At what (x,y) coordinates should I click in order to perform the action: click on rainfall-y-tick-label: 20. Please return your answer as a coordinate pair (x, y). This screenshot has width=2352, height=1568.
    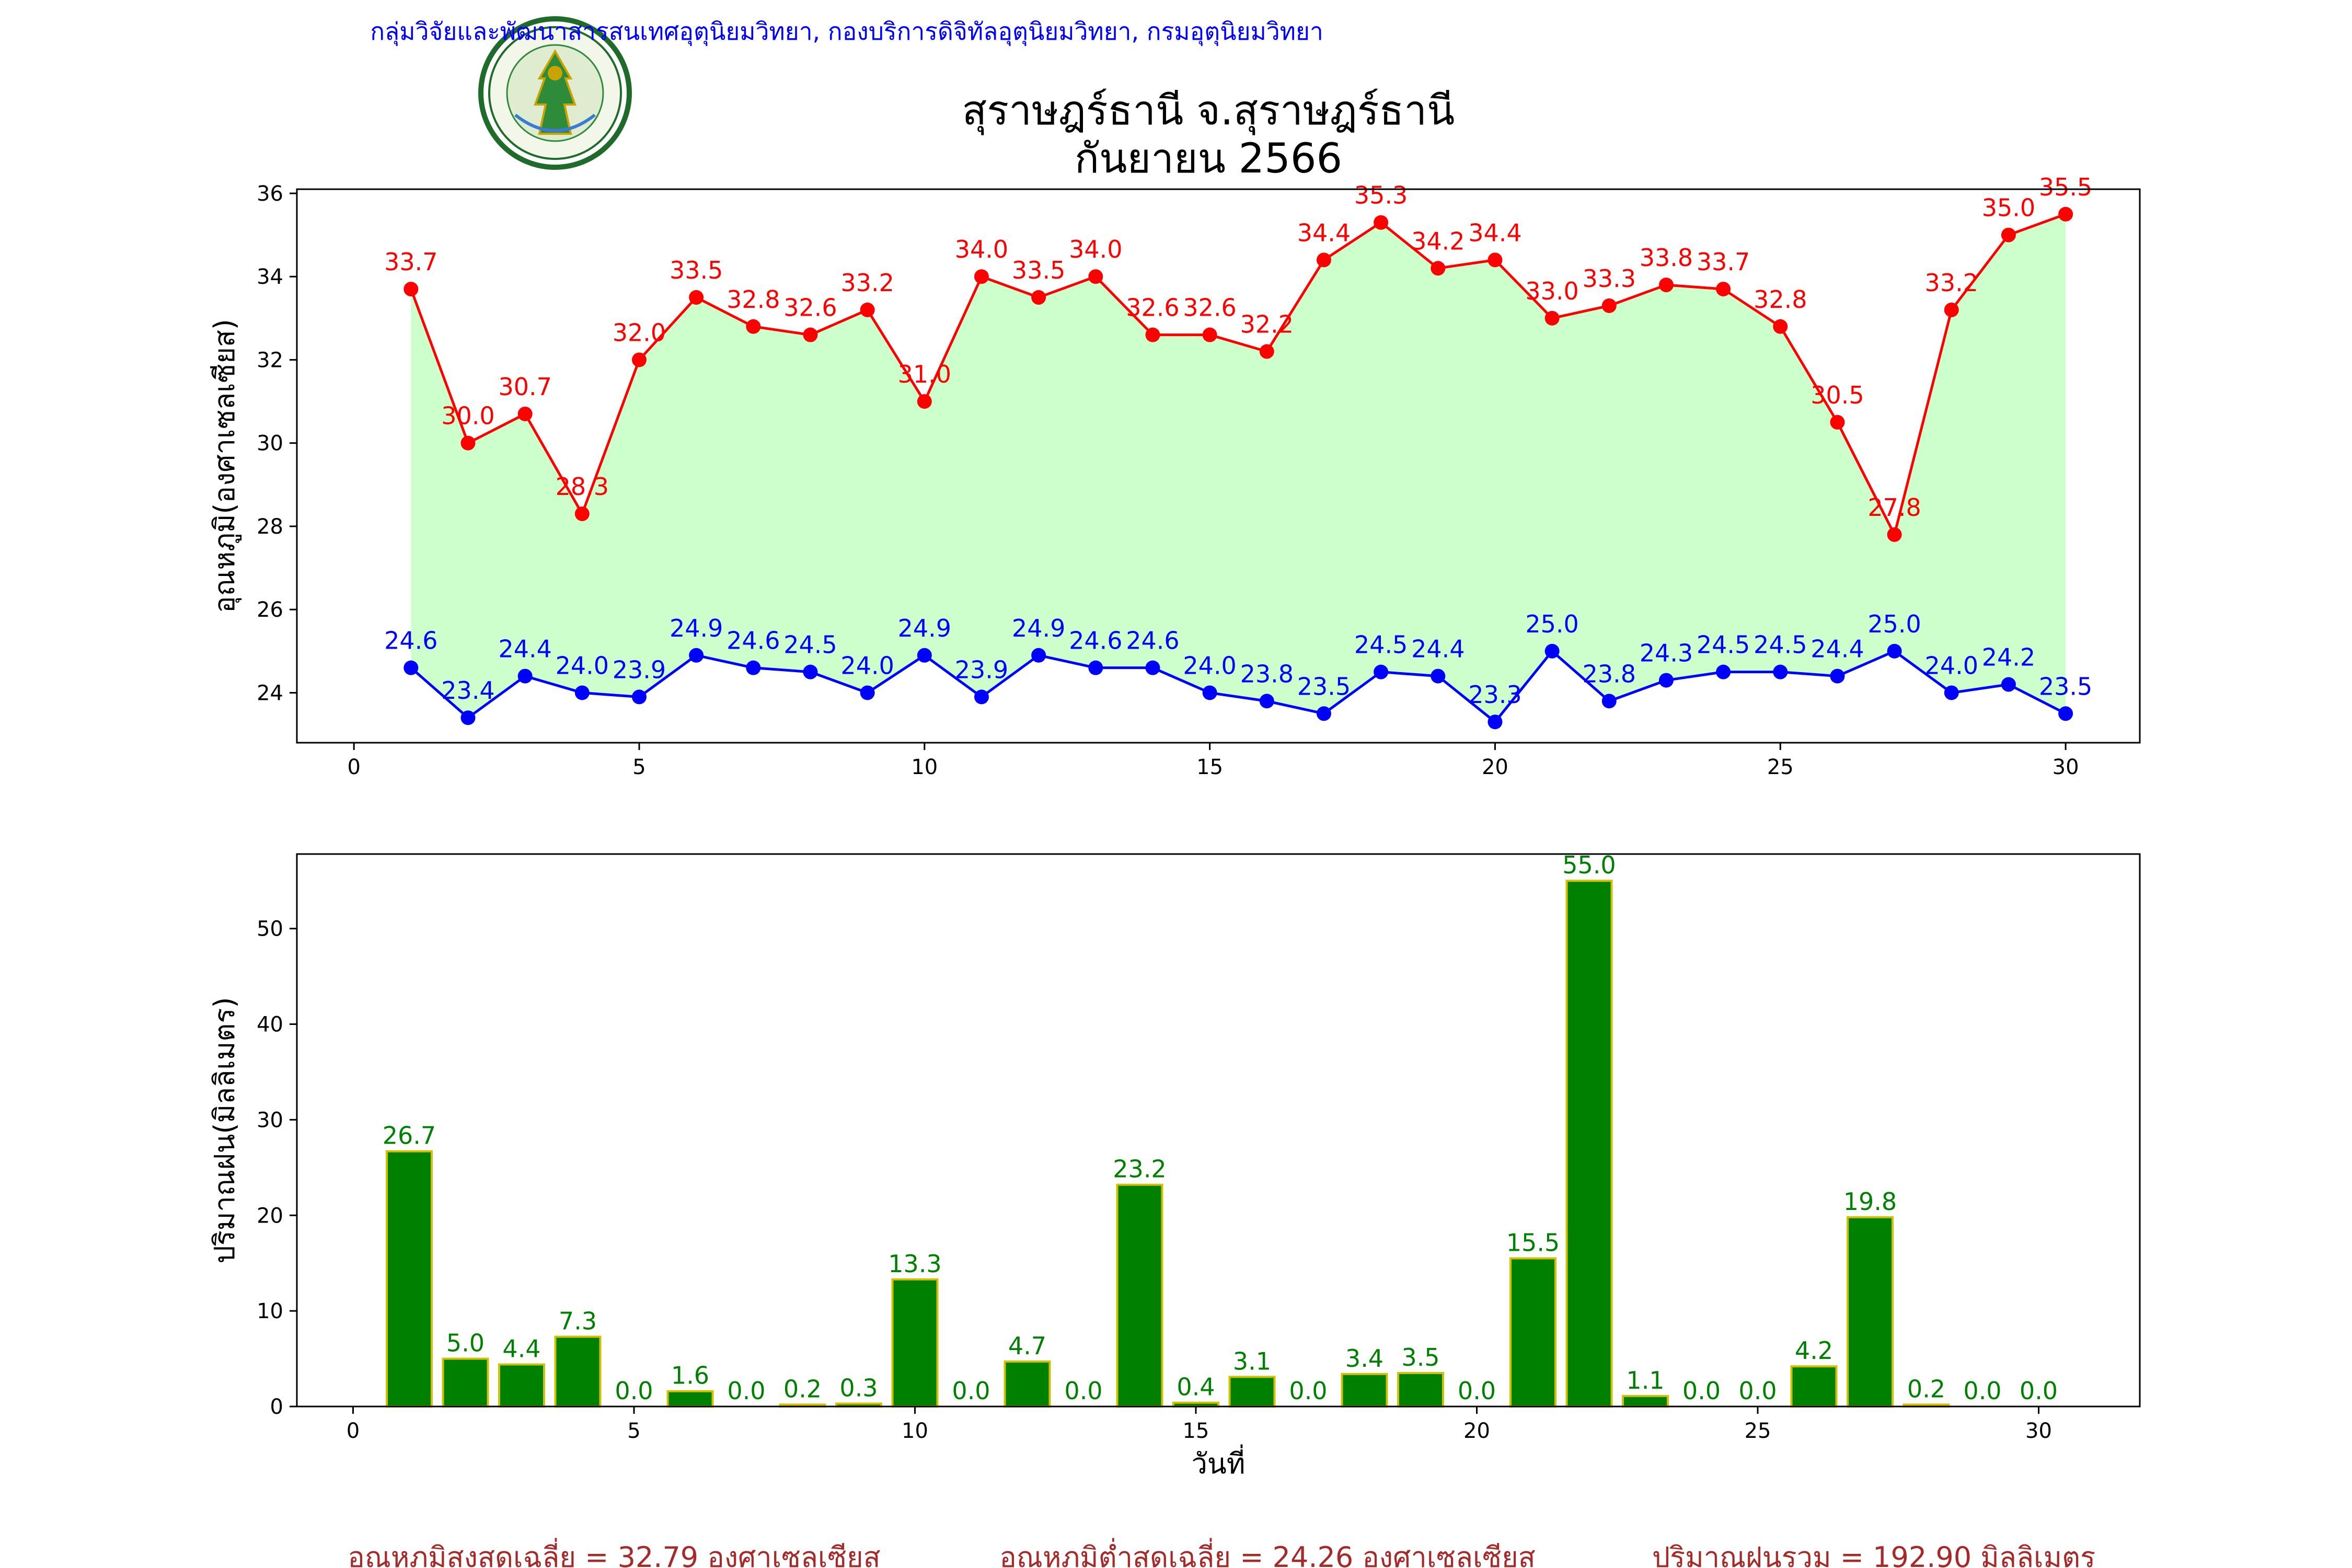
    Looking at the image, I should click on (270, 1216).